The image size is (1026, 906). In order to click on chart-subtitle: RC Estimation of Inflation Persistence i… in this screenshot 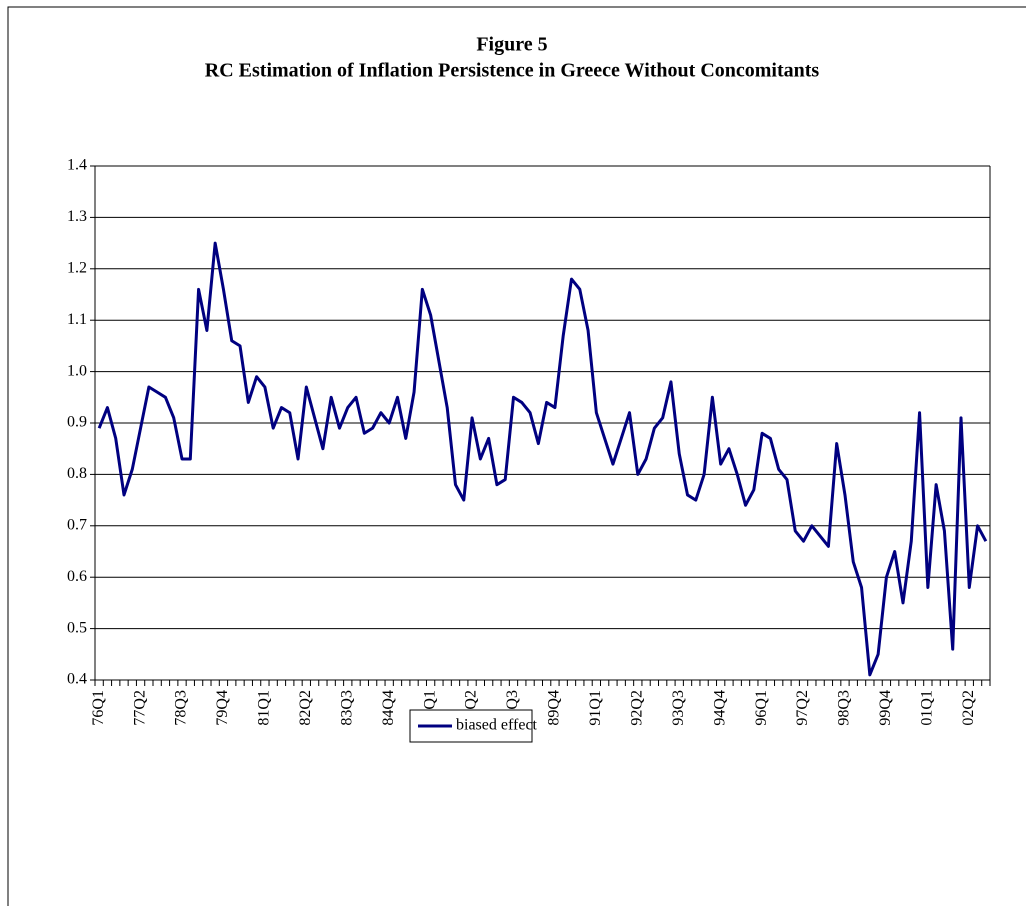, I will do `click(512, 71)`.